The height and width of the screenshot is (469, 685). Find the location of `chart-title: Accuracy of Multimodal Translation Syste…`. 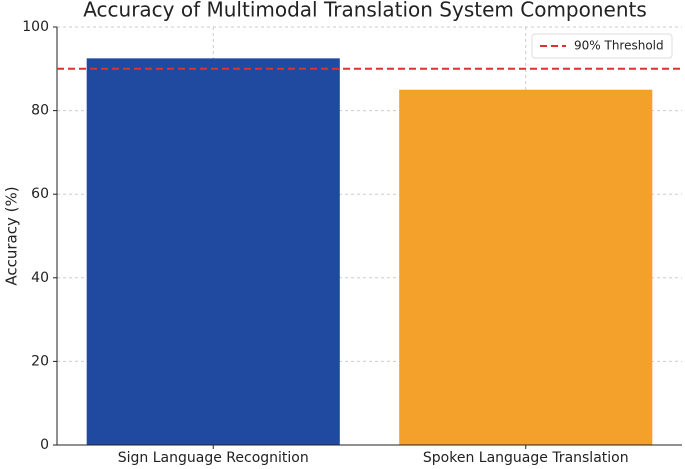

chart-title: Accuracy of Multimodal Translation Syste… is located at coordinates (365, 11).